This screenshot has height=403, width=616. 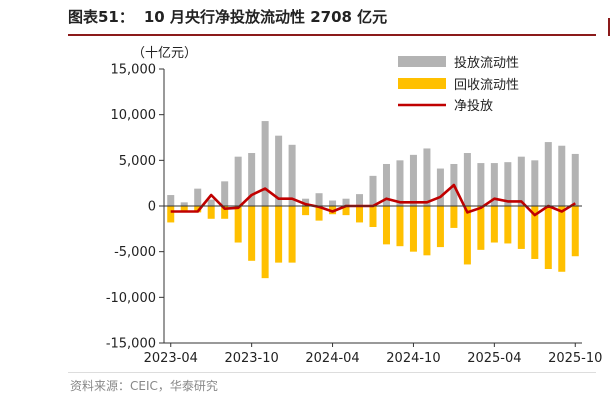 What do you see at coordinates (332, 372) in the screenshot?
I see `footer-rule` at bounding box center [332, 372].